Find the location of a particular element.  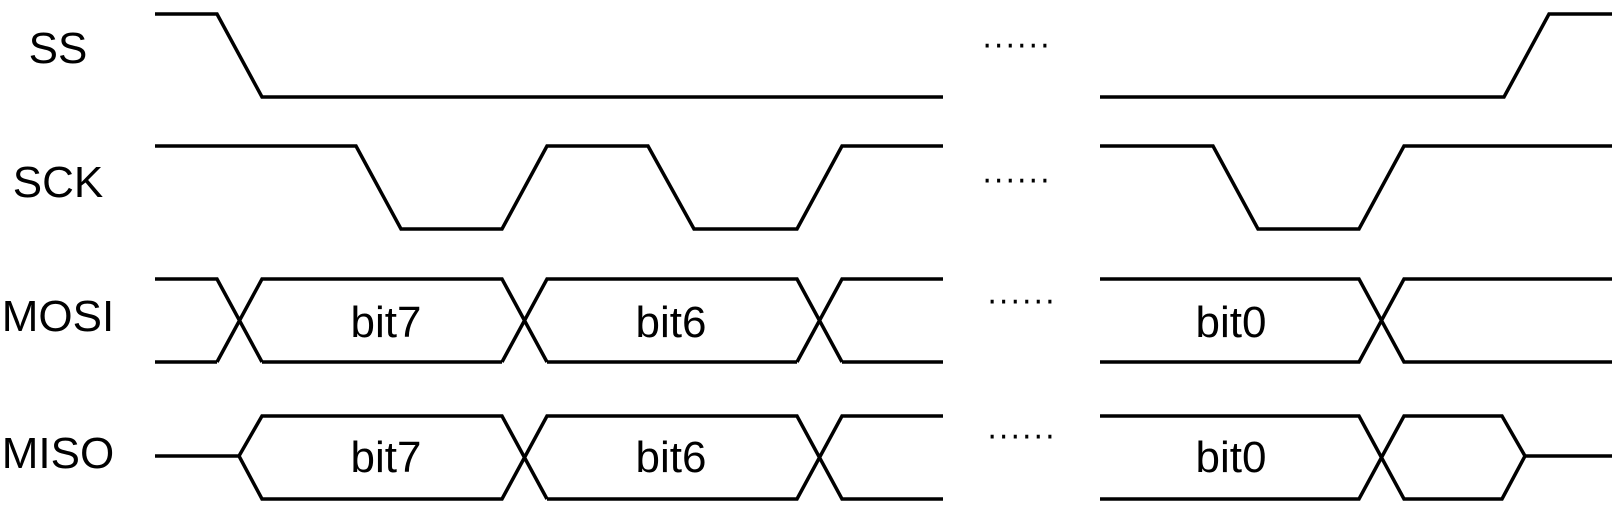

miso-ellipsis: ······ is located at coordinates (1021, 437).